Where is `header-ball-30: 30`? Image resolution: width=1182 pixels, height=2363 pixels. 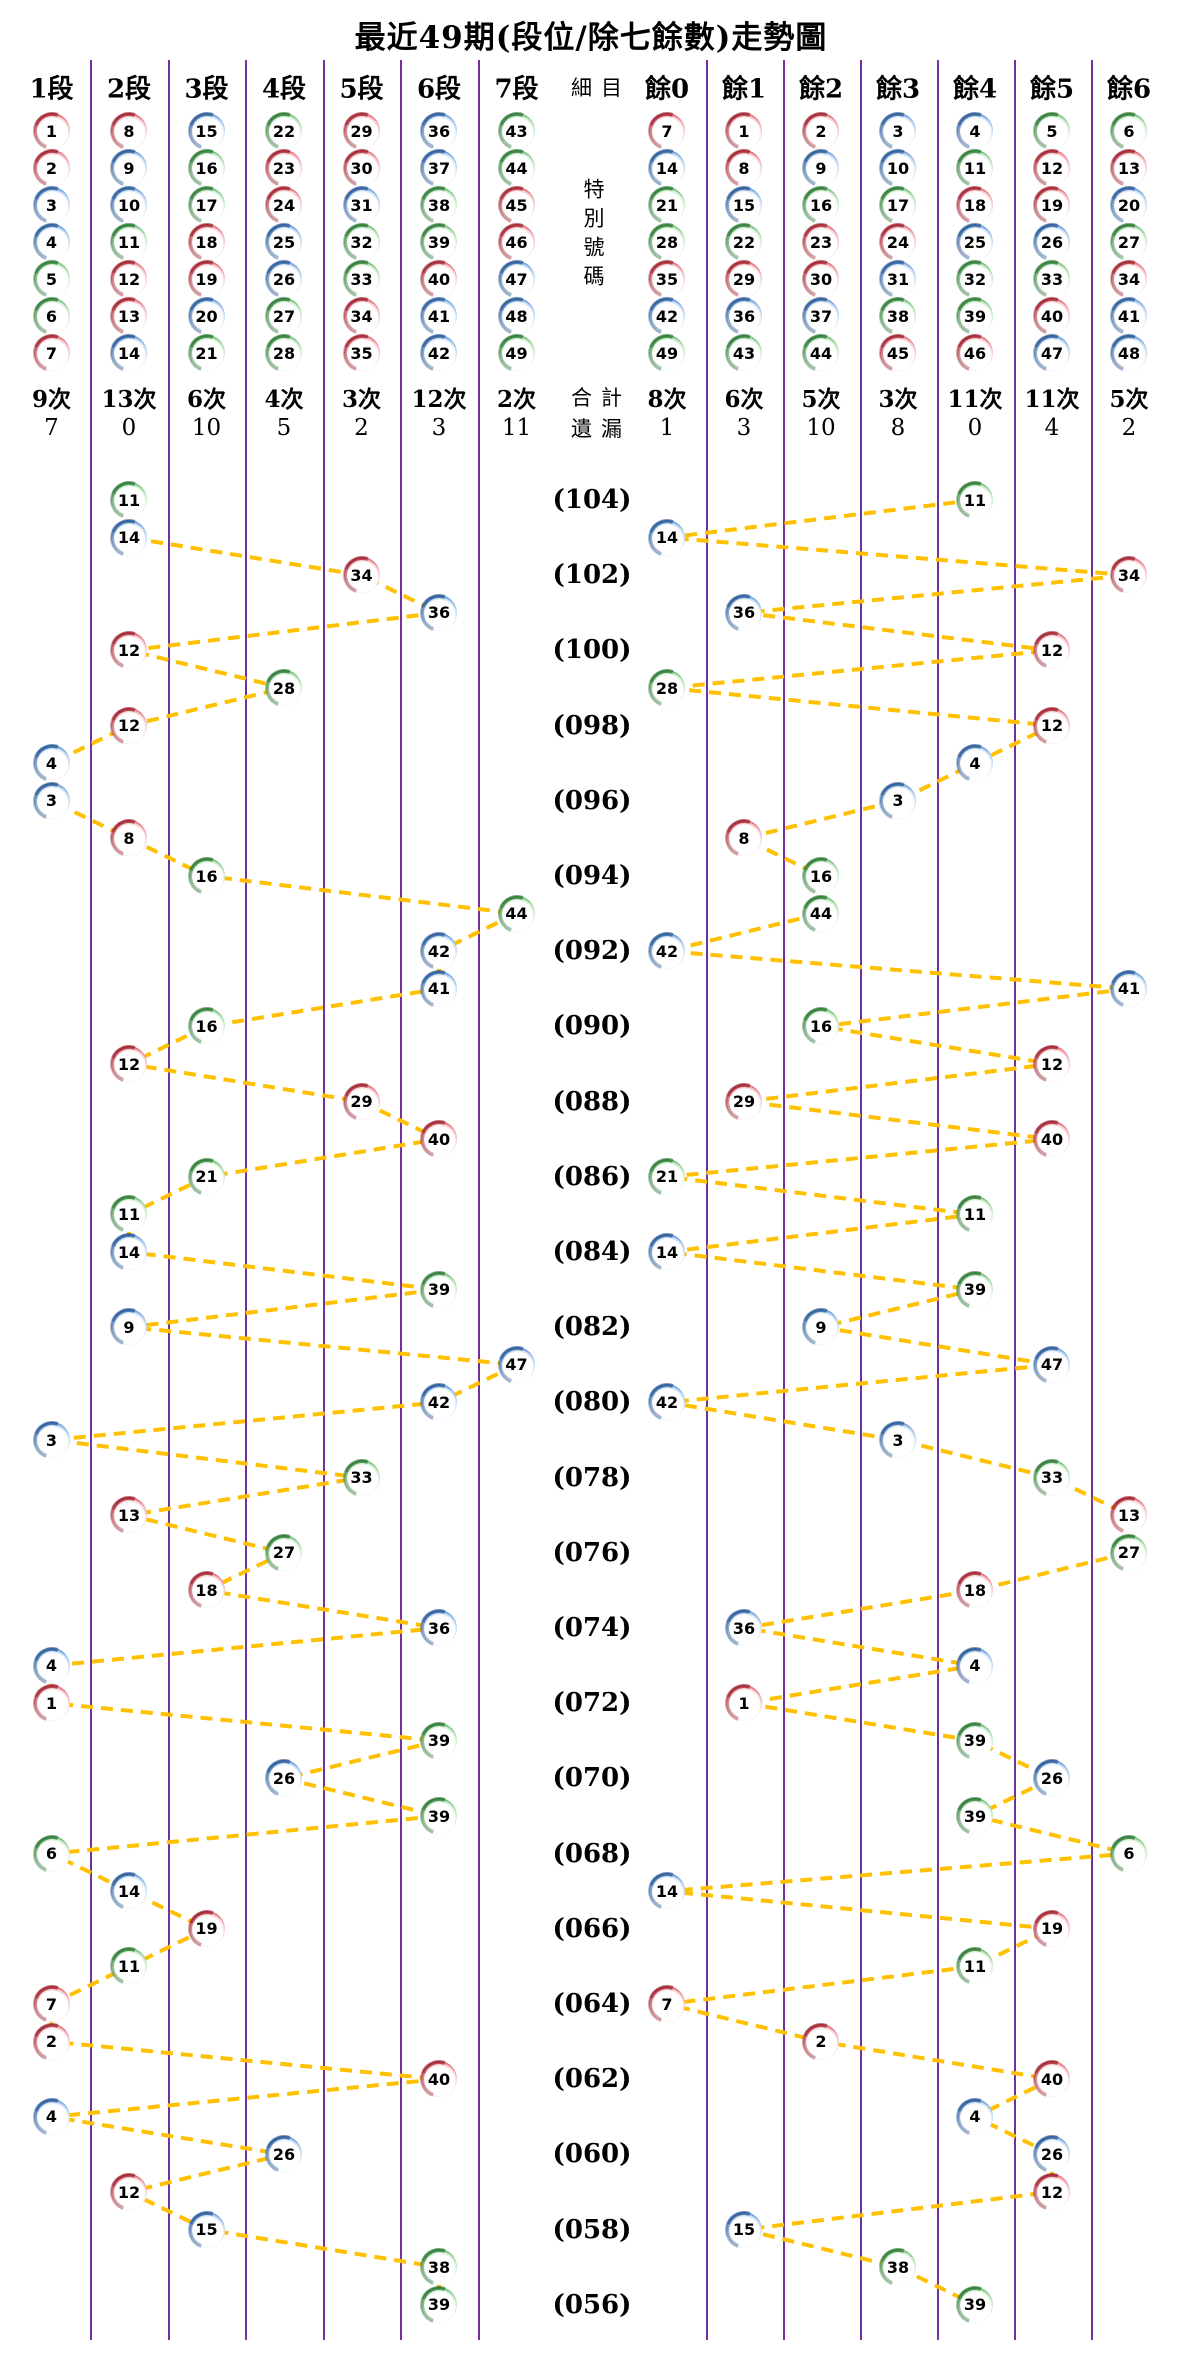
header-ball-30: 30 is located at coordinates (821, 279).